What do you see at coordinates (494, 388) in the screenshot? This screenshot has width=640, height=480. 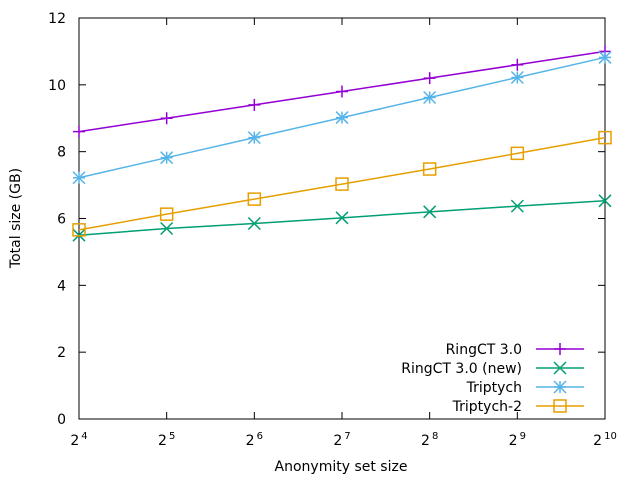 I see `legend-label: Triptych` at bounding box center [494, 388].